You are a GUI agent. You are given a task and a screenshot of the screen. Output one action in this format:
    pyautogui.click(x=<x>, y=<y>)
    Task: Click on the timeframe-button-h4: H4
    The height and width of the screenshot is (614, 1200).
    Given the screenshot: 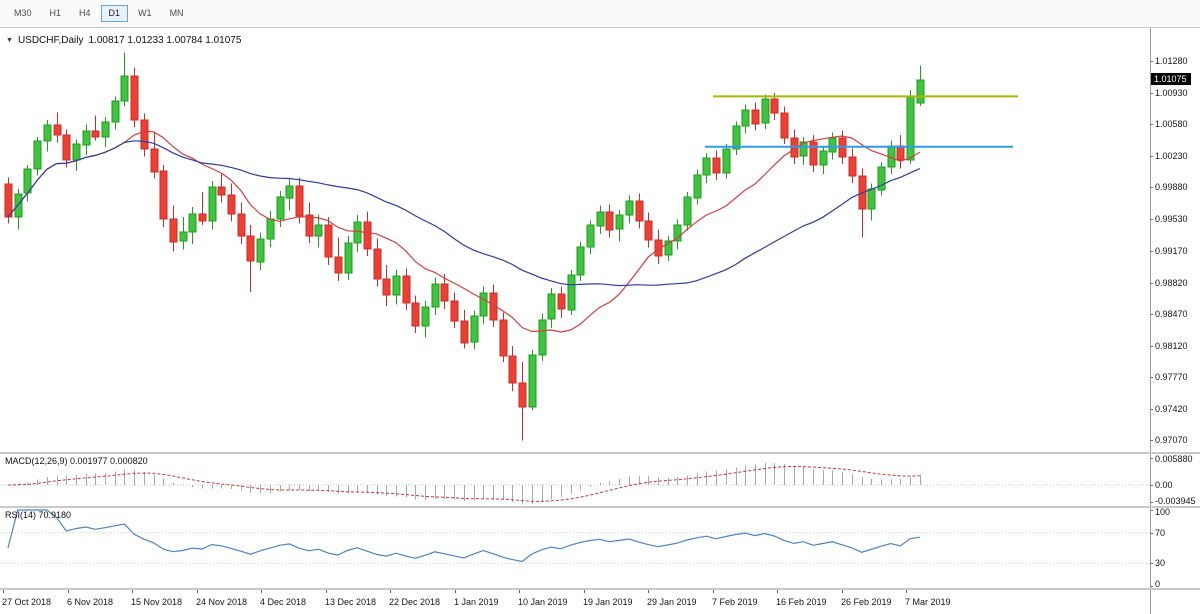 What is the action you would take?
    pyautogui.click(x=85, y=13)
    